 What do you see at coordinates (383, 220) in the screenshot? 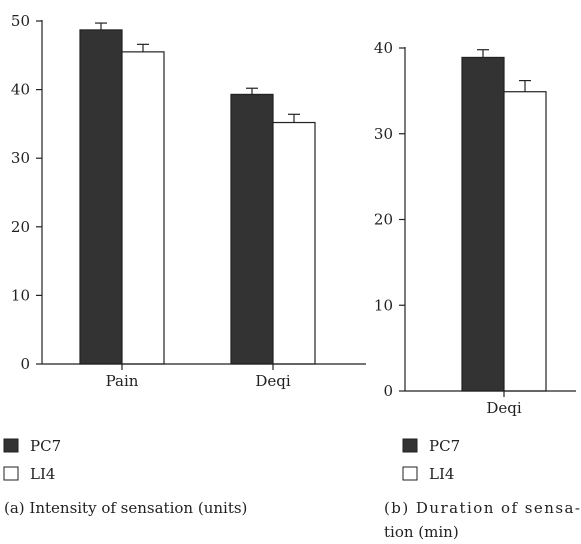
I see `y-tick-label-b-20: 20` at bounding box center [383, 220].